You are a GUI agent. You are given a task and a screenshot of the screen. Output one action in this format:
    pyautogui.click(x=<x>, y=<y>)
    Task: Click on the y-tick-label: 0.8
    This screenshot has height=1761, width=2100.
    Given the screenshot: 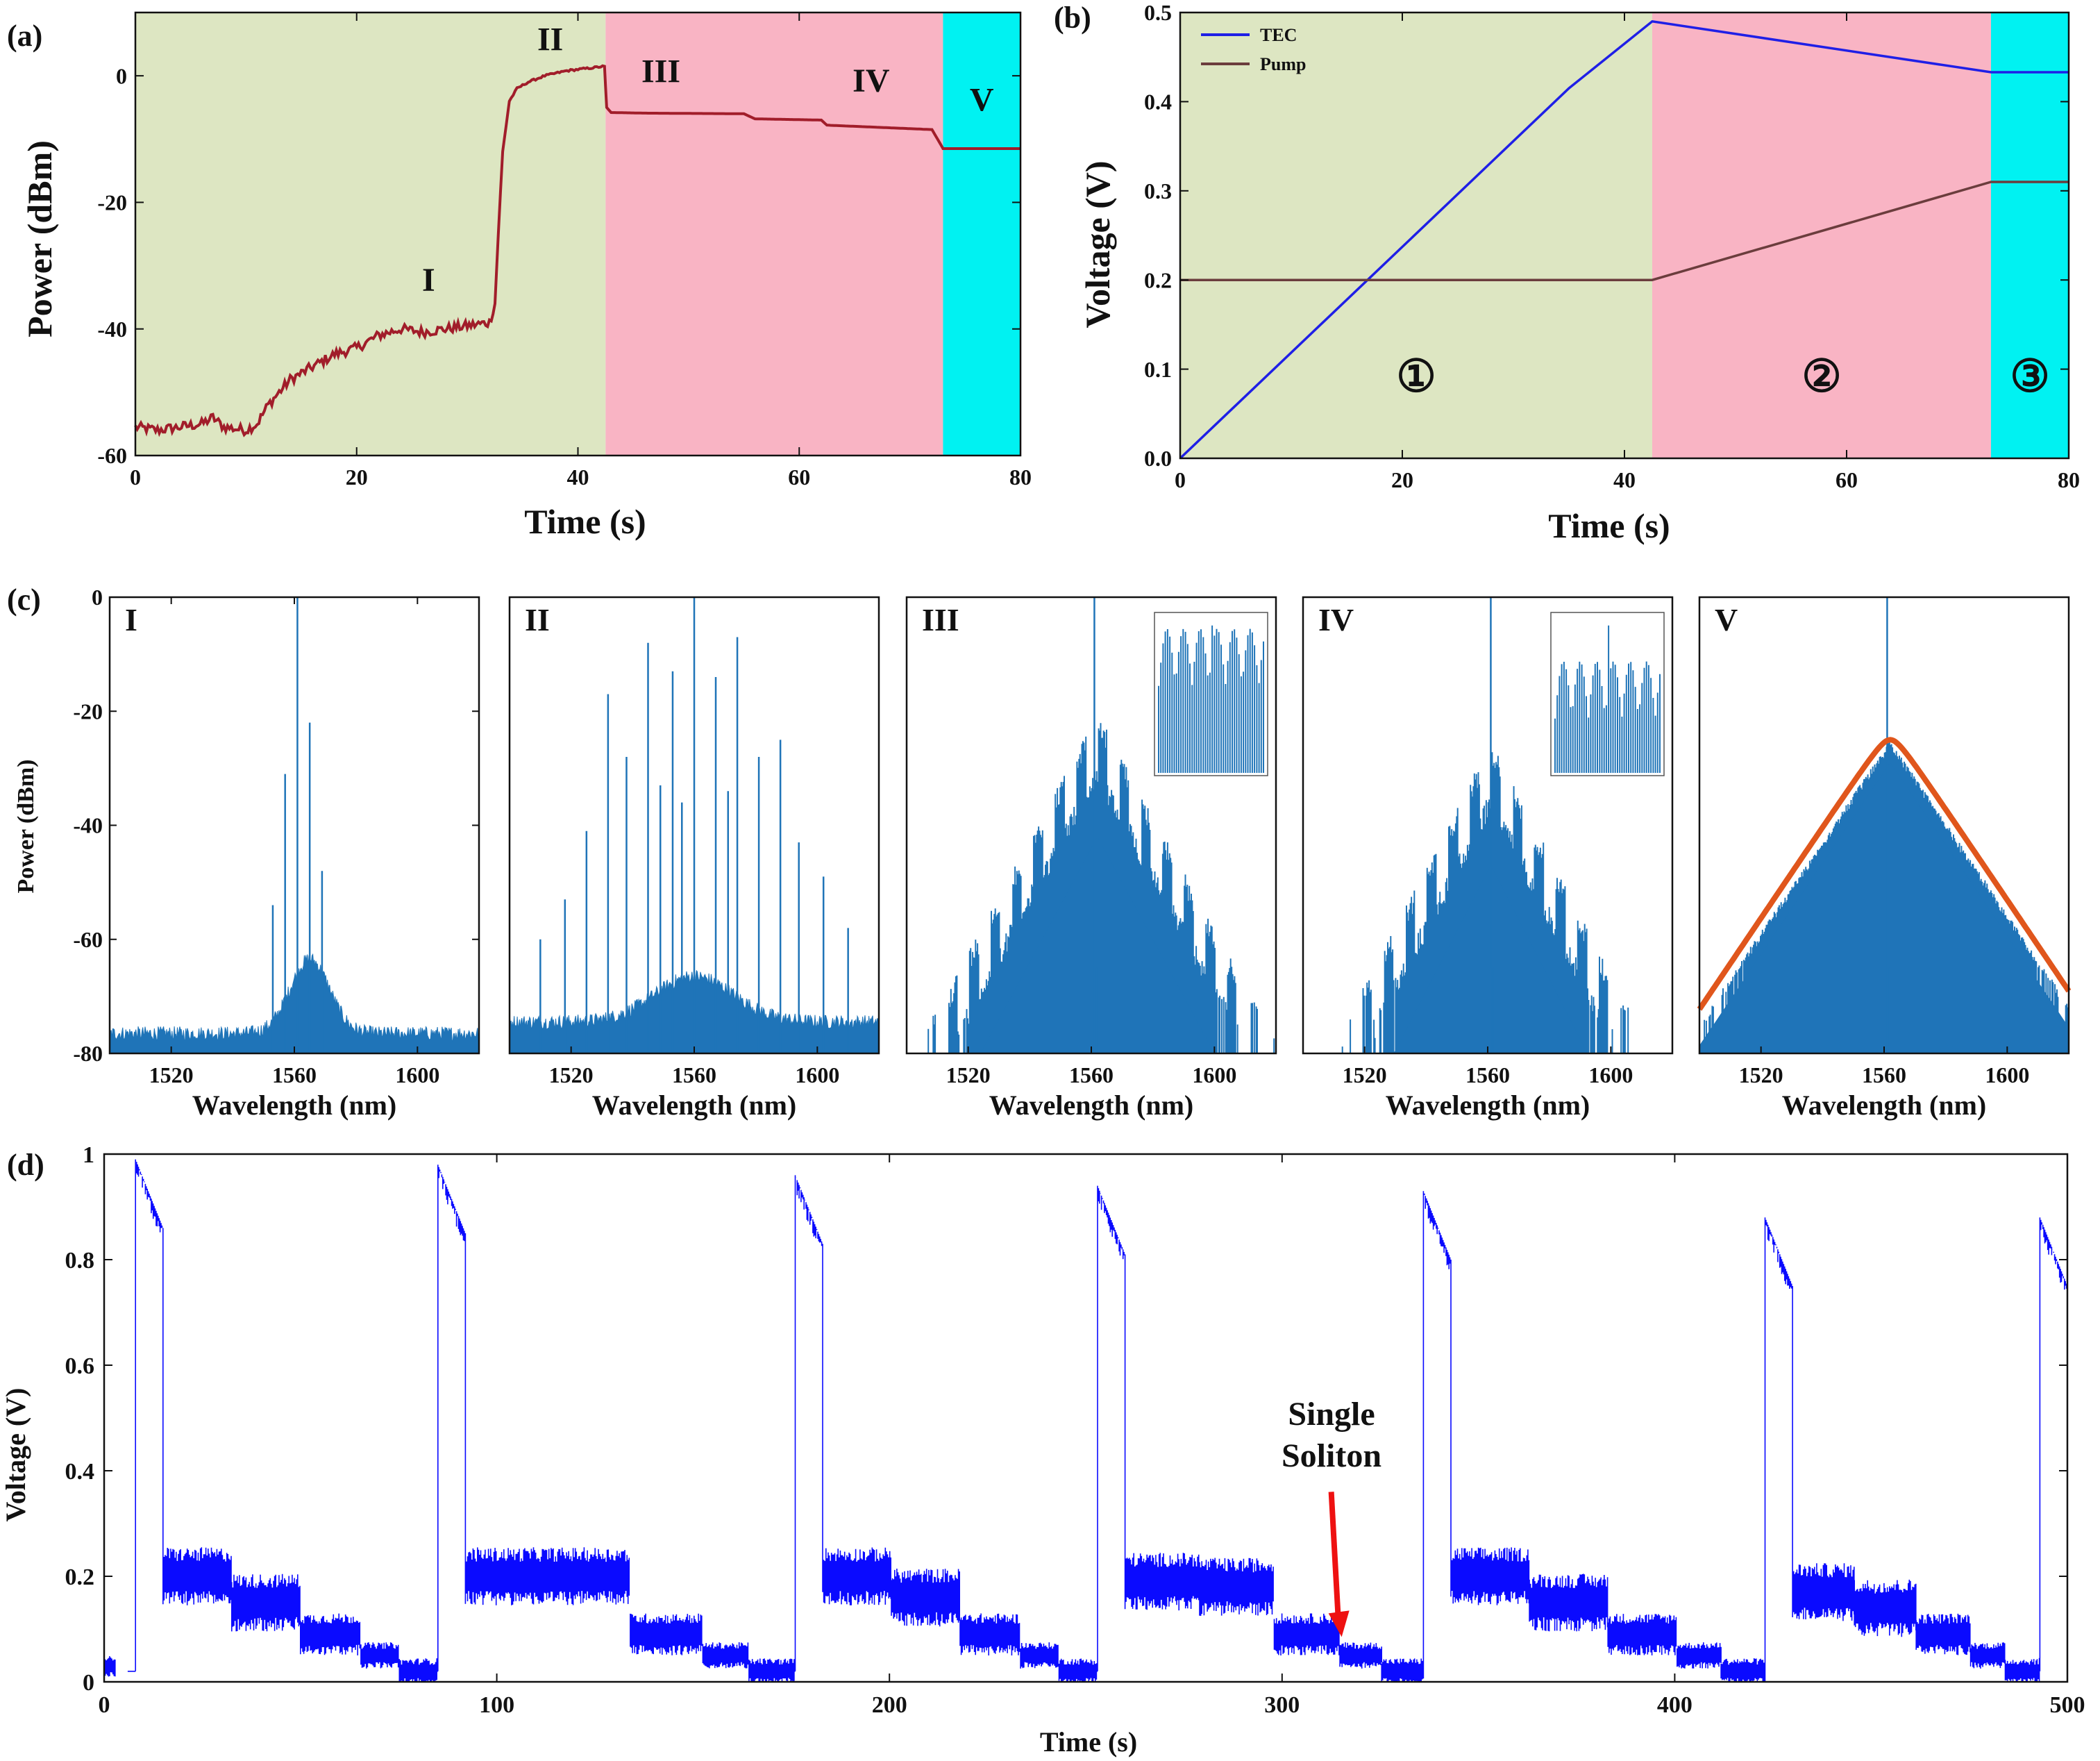 What is the action you would take?
    pyautogui.click(x=80, y=1261)
    